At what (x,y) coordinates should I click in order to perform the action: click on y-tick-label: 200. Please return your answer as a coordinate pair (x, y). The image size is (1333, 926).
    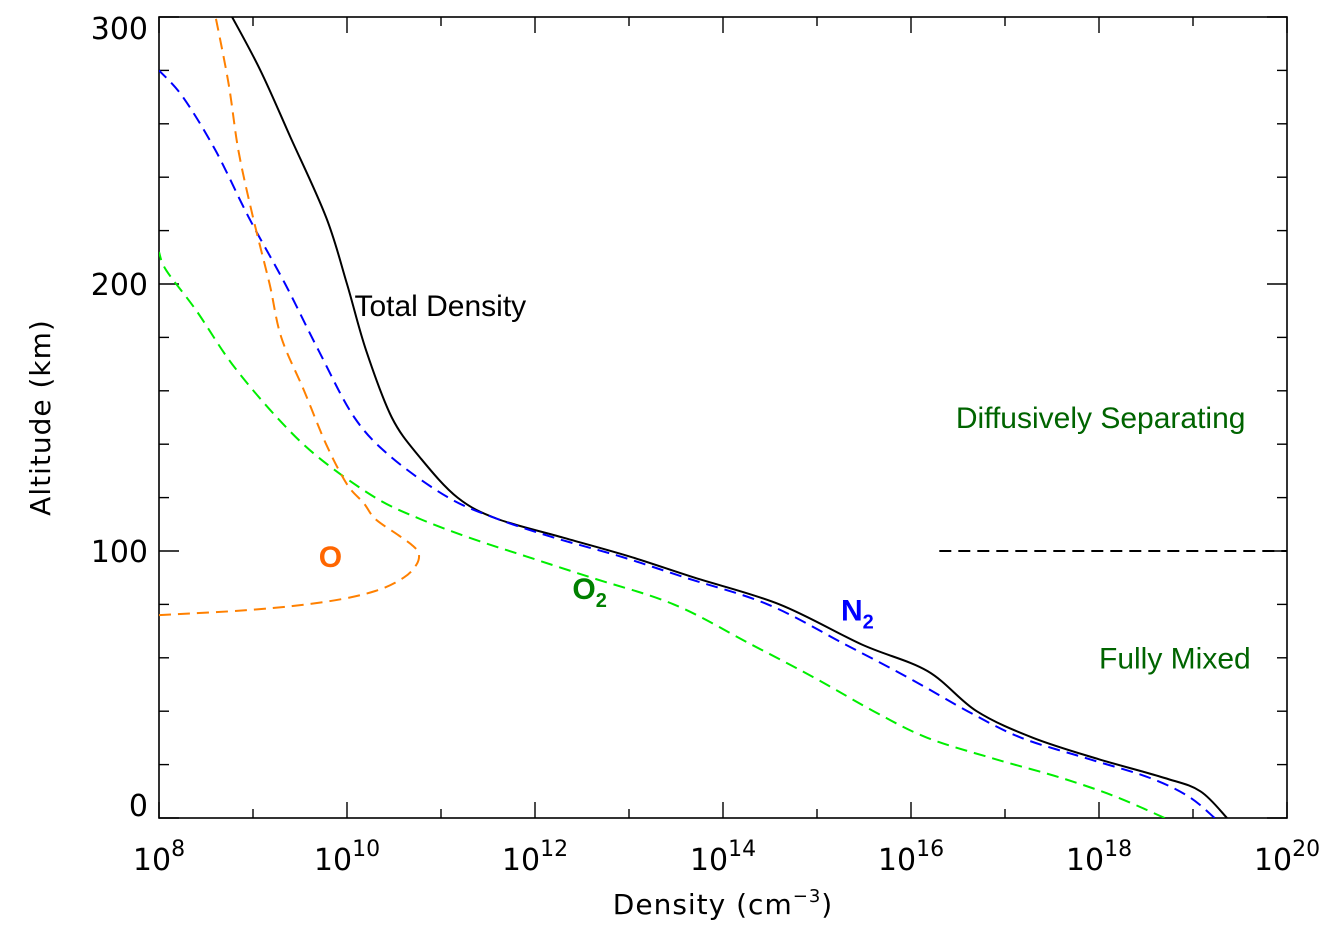
    Looking at the image, I should click on (119, 285).